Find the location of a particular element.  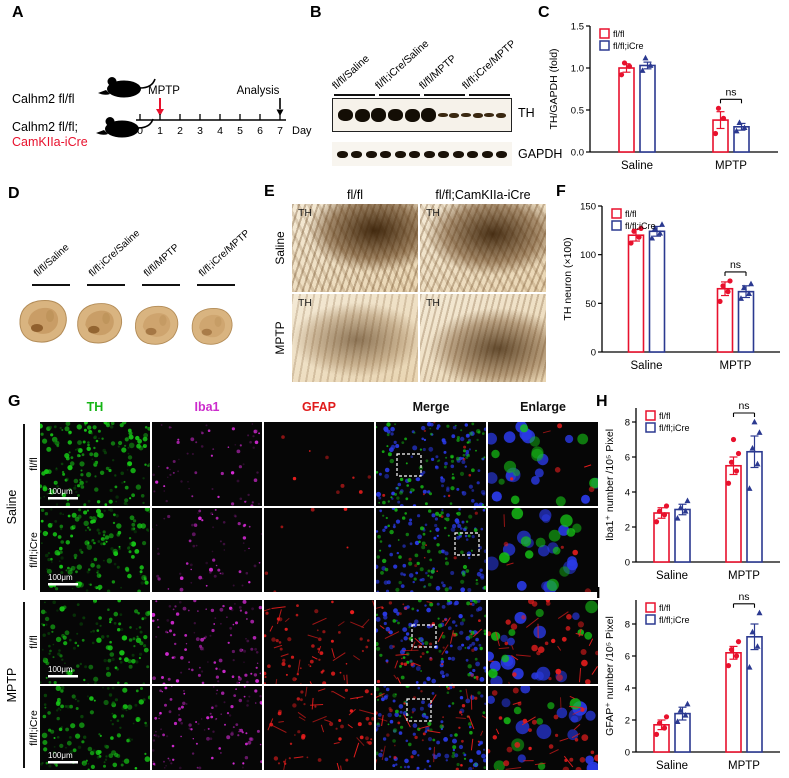

gapdh-blot is located at coordinates (422, 154).